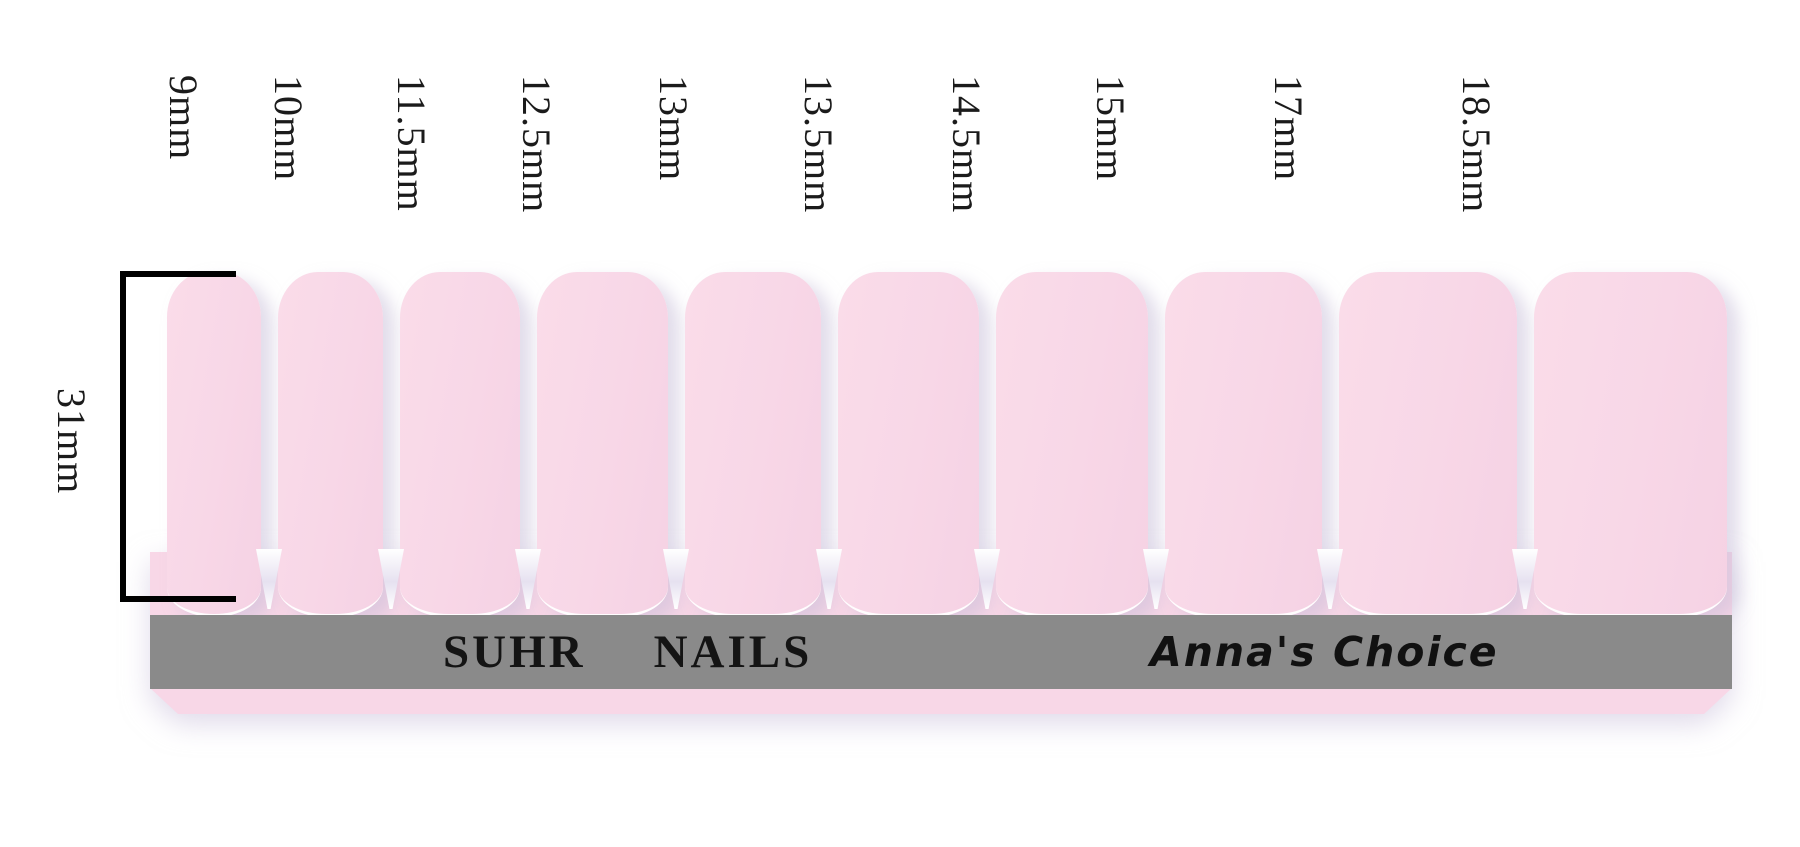 The height and width of the screenshot is (847, 1800). I want to click on size-label-15mm: 15mm, so click(1110, 128).